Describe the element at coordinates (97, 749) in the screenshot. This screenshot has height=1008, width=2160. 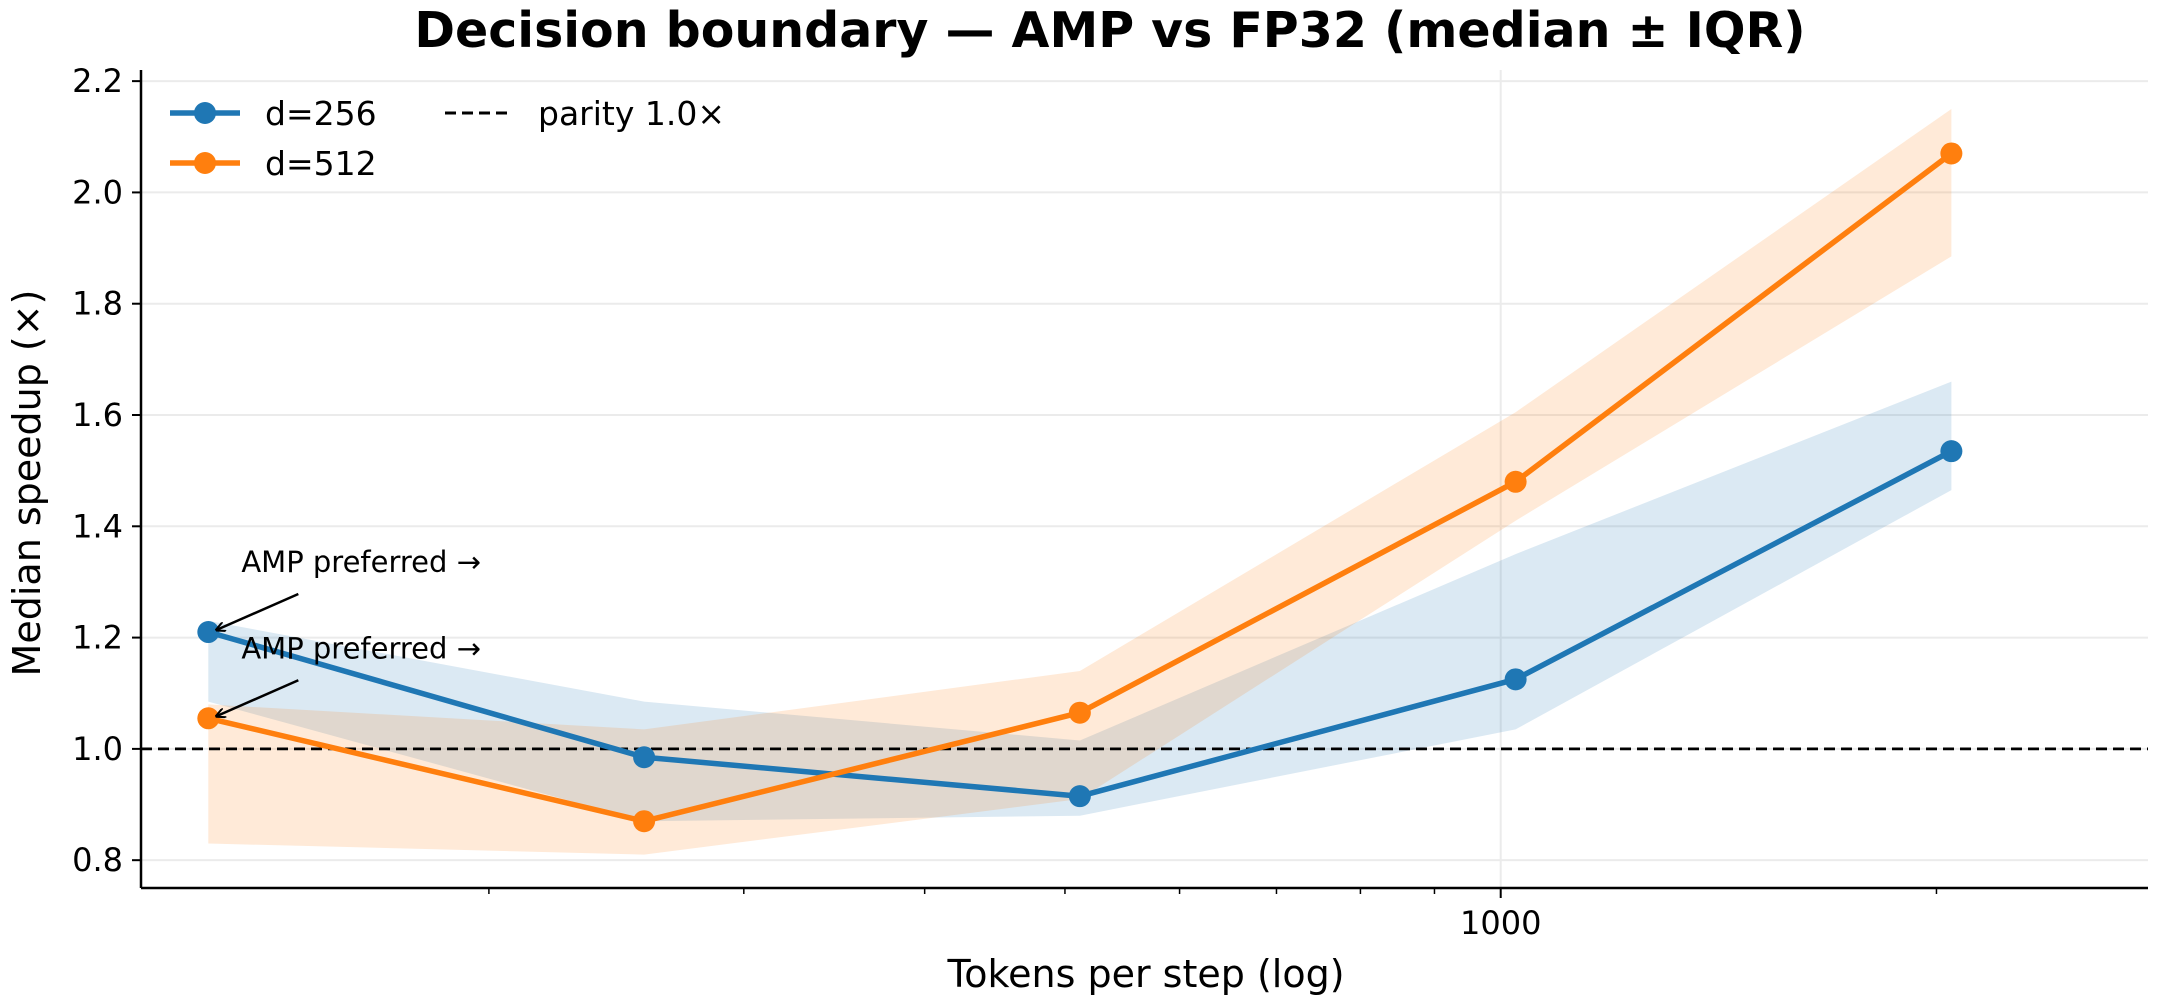
I see `y-tick-label: 1.0` at that location.